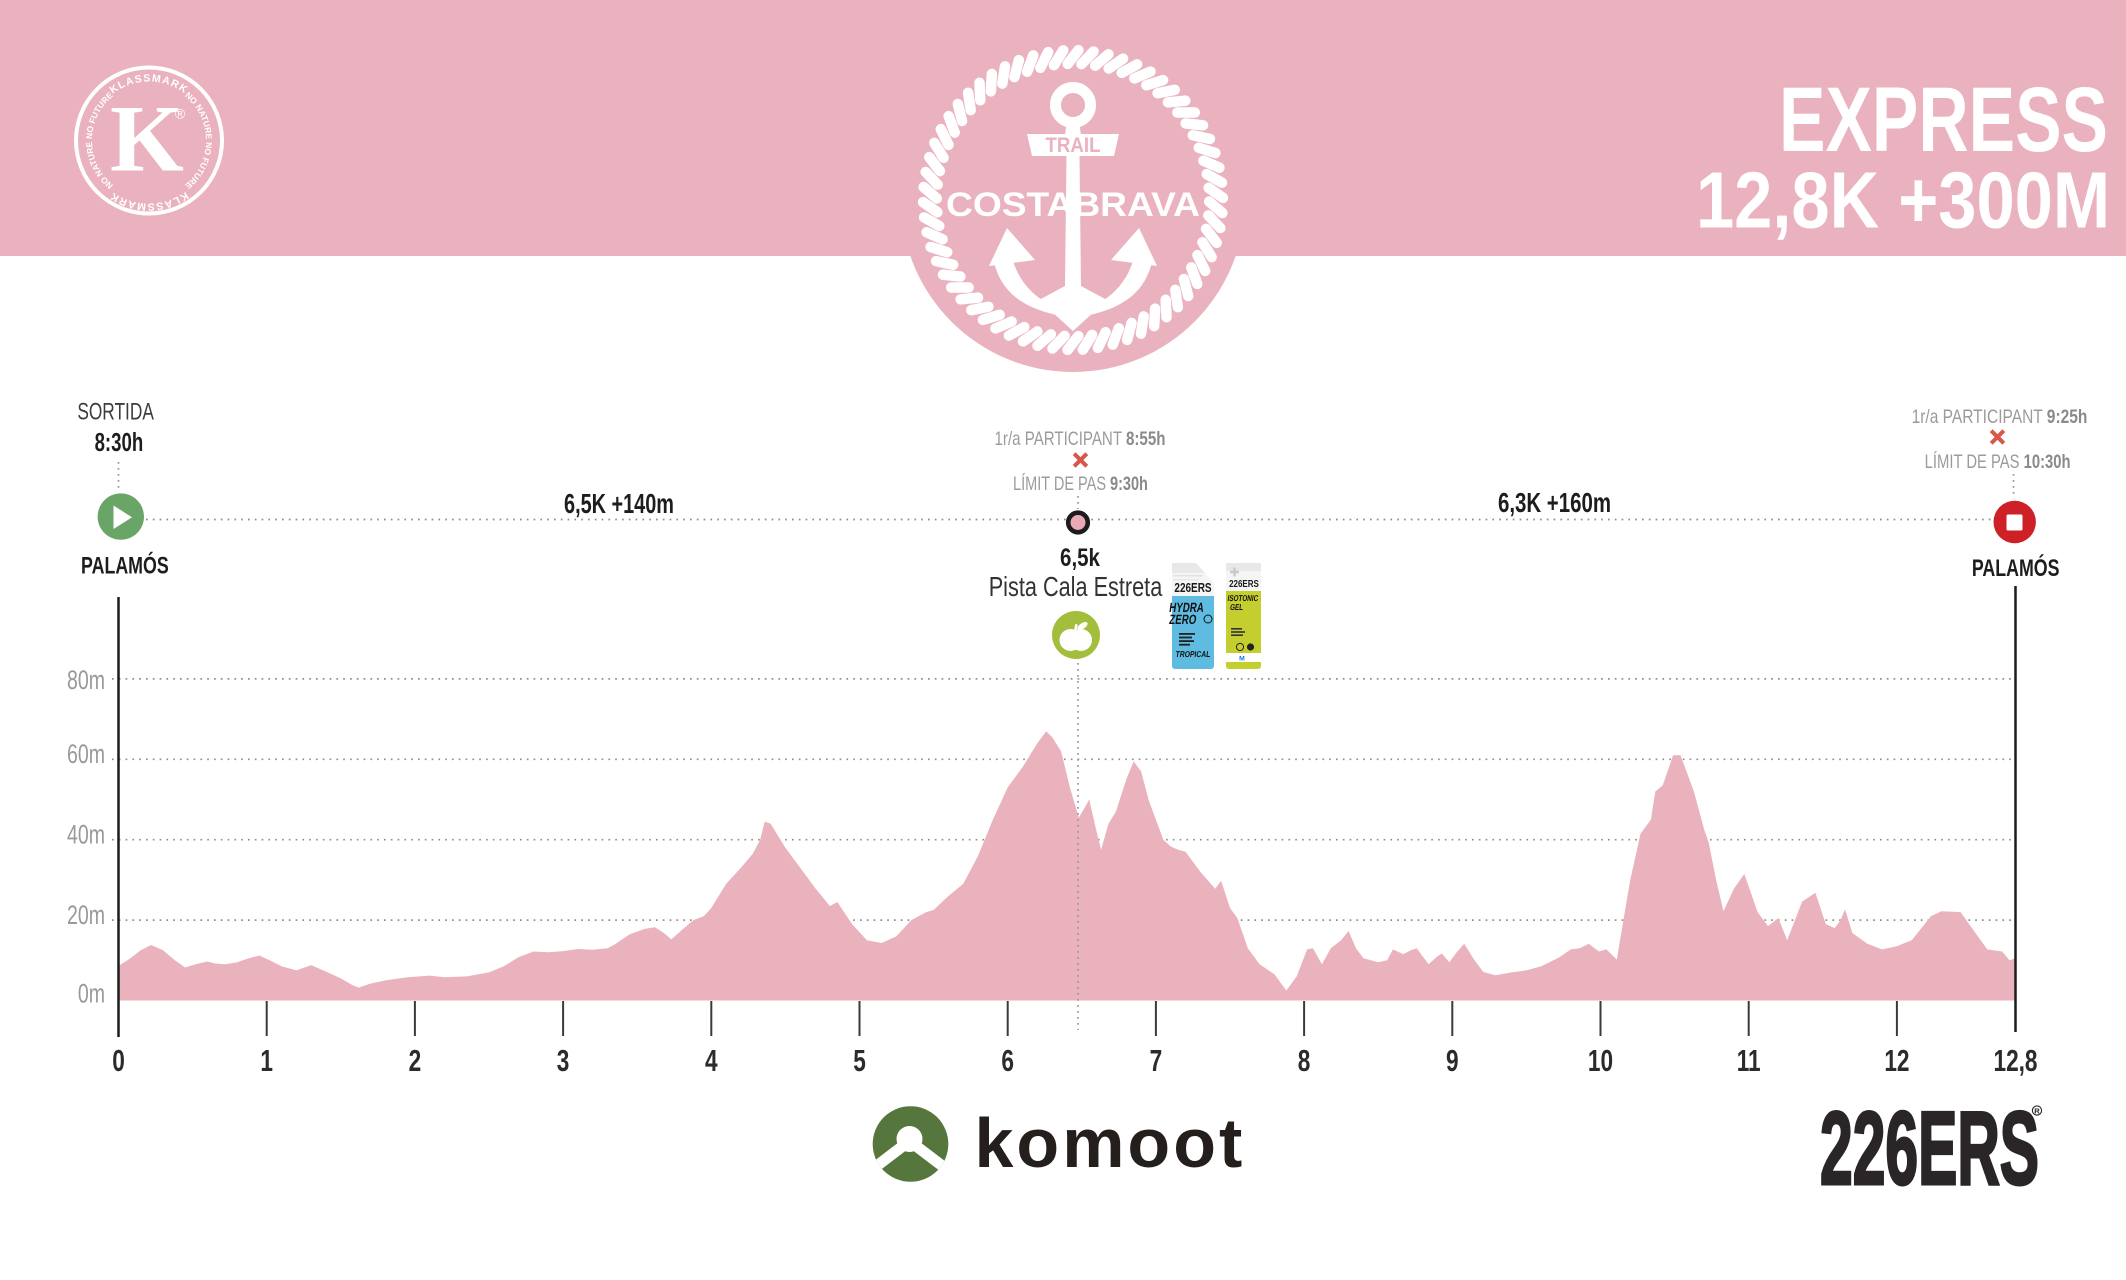 The height and width of the screenshot is (1280, 2126). Describe the element at coordinates (1903, 200) in the screenshot. I see `svg-text: 12,8K +300M` at that location.